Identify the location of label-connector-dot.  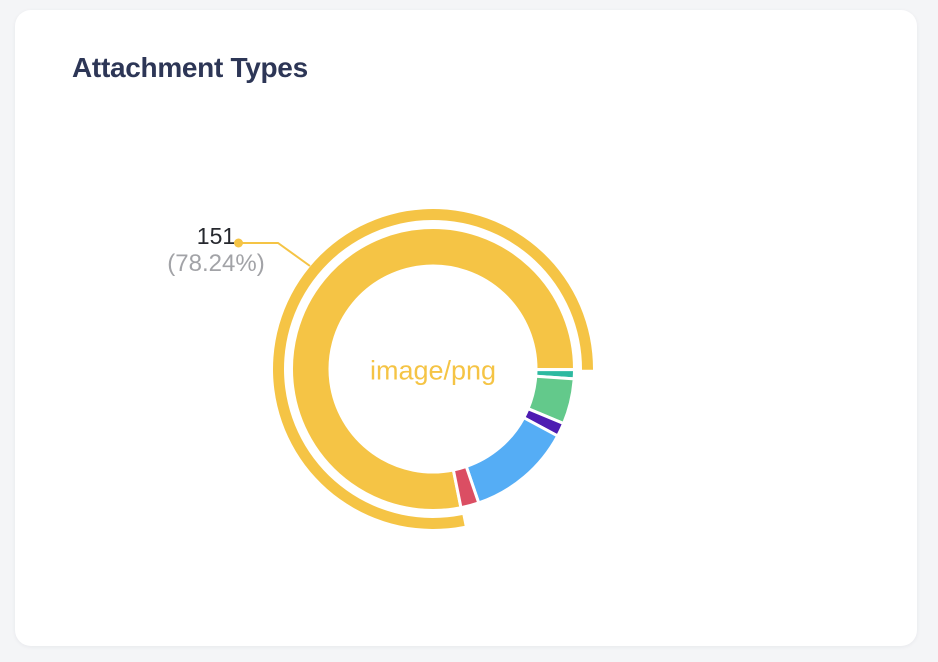
(238, 243).